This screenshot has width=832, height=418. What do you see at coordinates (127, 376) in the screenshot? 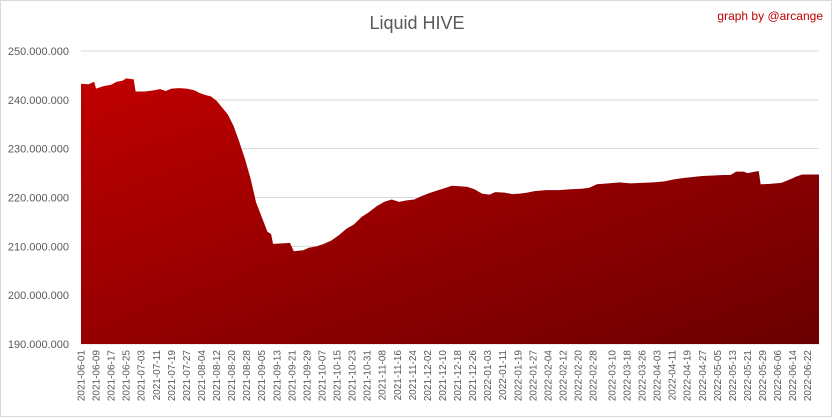
I see `x-tick-label: 2021-06-25` at bounding box center [127, 376].